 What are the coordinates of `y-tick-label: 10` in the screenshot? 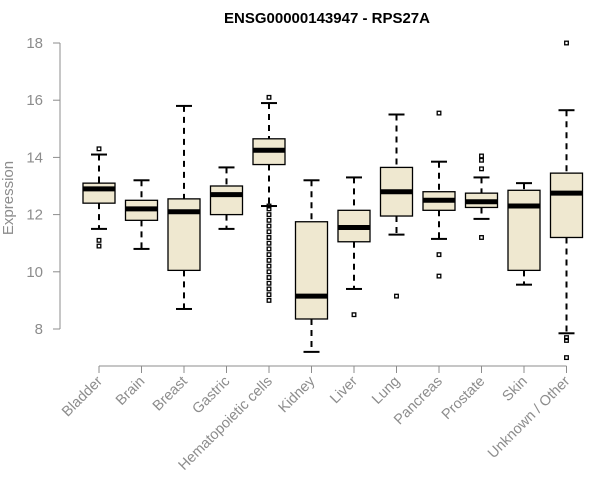 It's located at (34, 272).